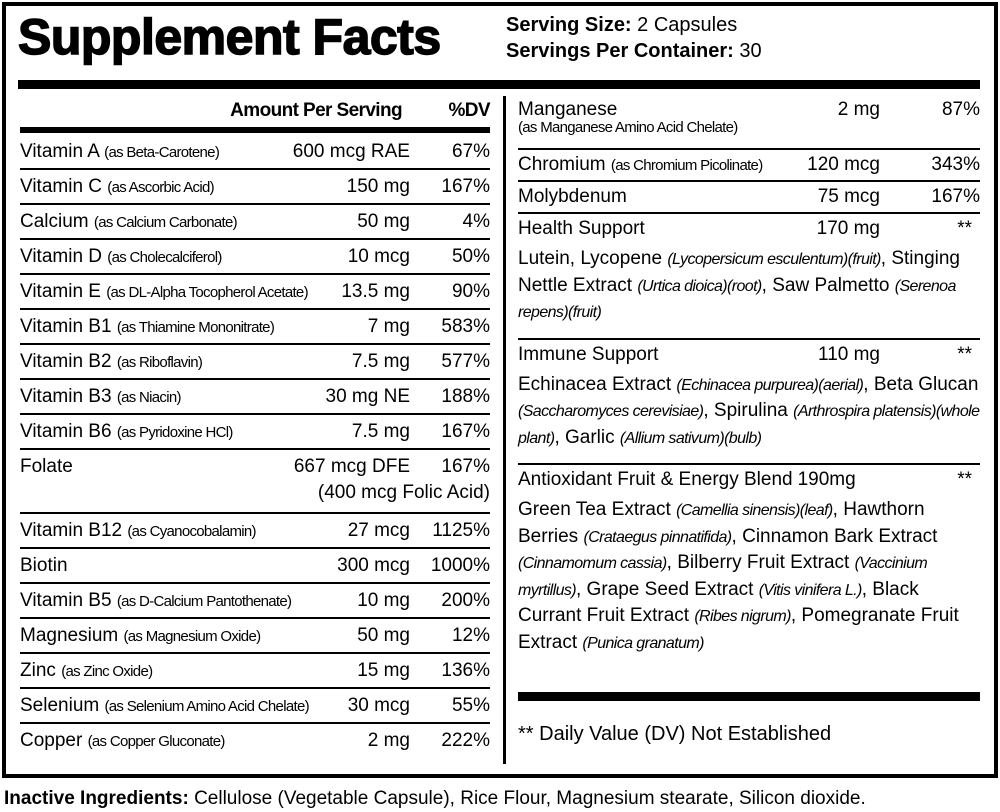 The width and height of the screenshot is (1000, 812). What do you see at coordinates (368, 397) in the screenshot?
I see `nutrient-amount: 30 mg NE` at bounding box center [368, 397].